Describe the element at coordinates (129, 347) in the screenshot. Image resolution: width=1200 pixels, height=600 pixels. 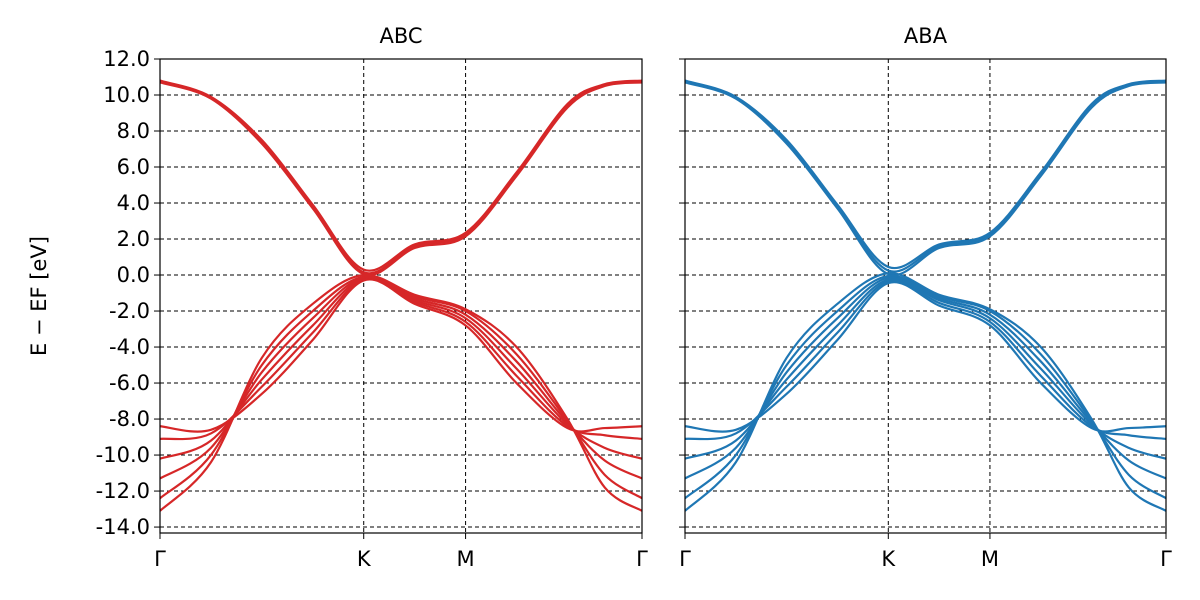
I see `y-tick-label: -4.0` at that location.